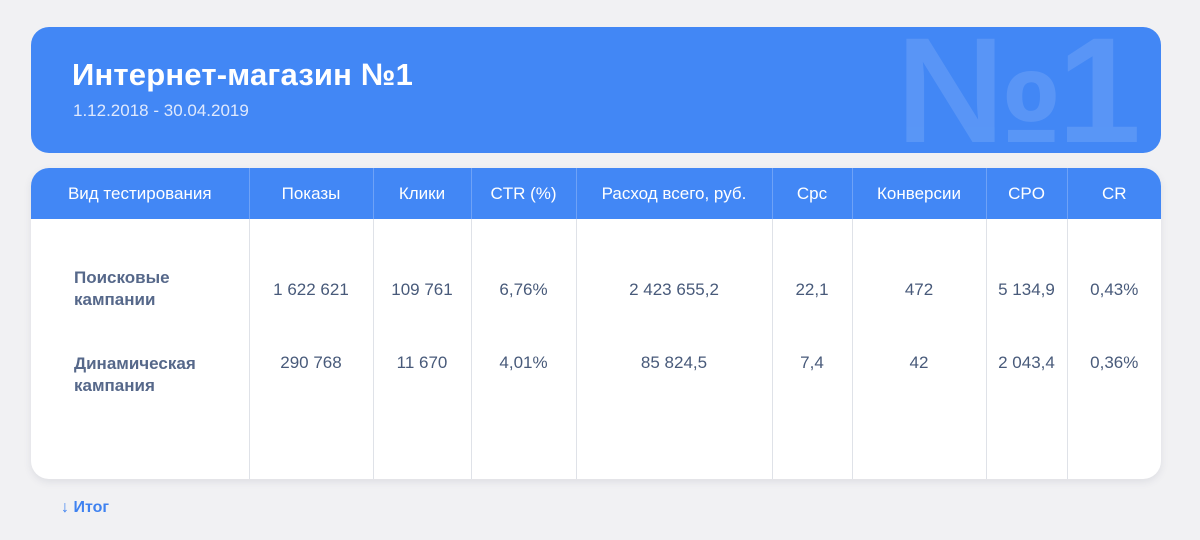 The image size is (1200, 540). What do you see at coordinates (523, 280) in the screenshot?
I see `cell-ctr: 6,76%` at bounding box center [523, 280].